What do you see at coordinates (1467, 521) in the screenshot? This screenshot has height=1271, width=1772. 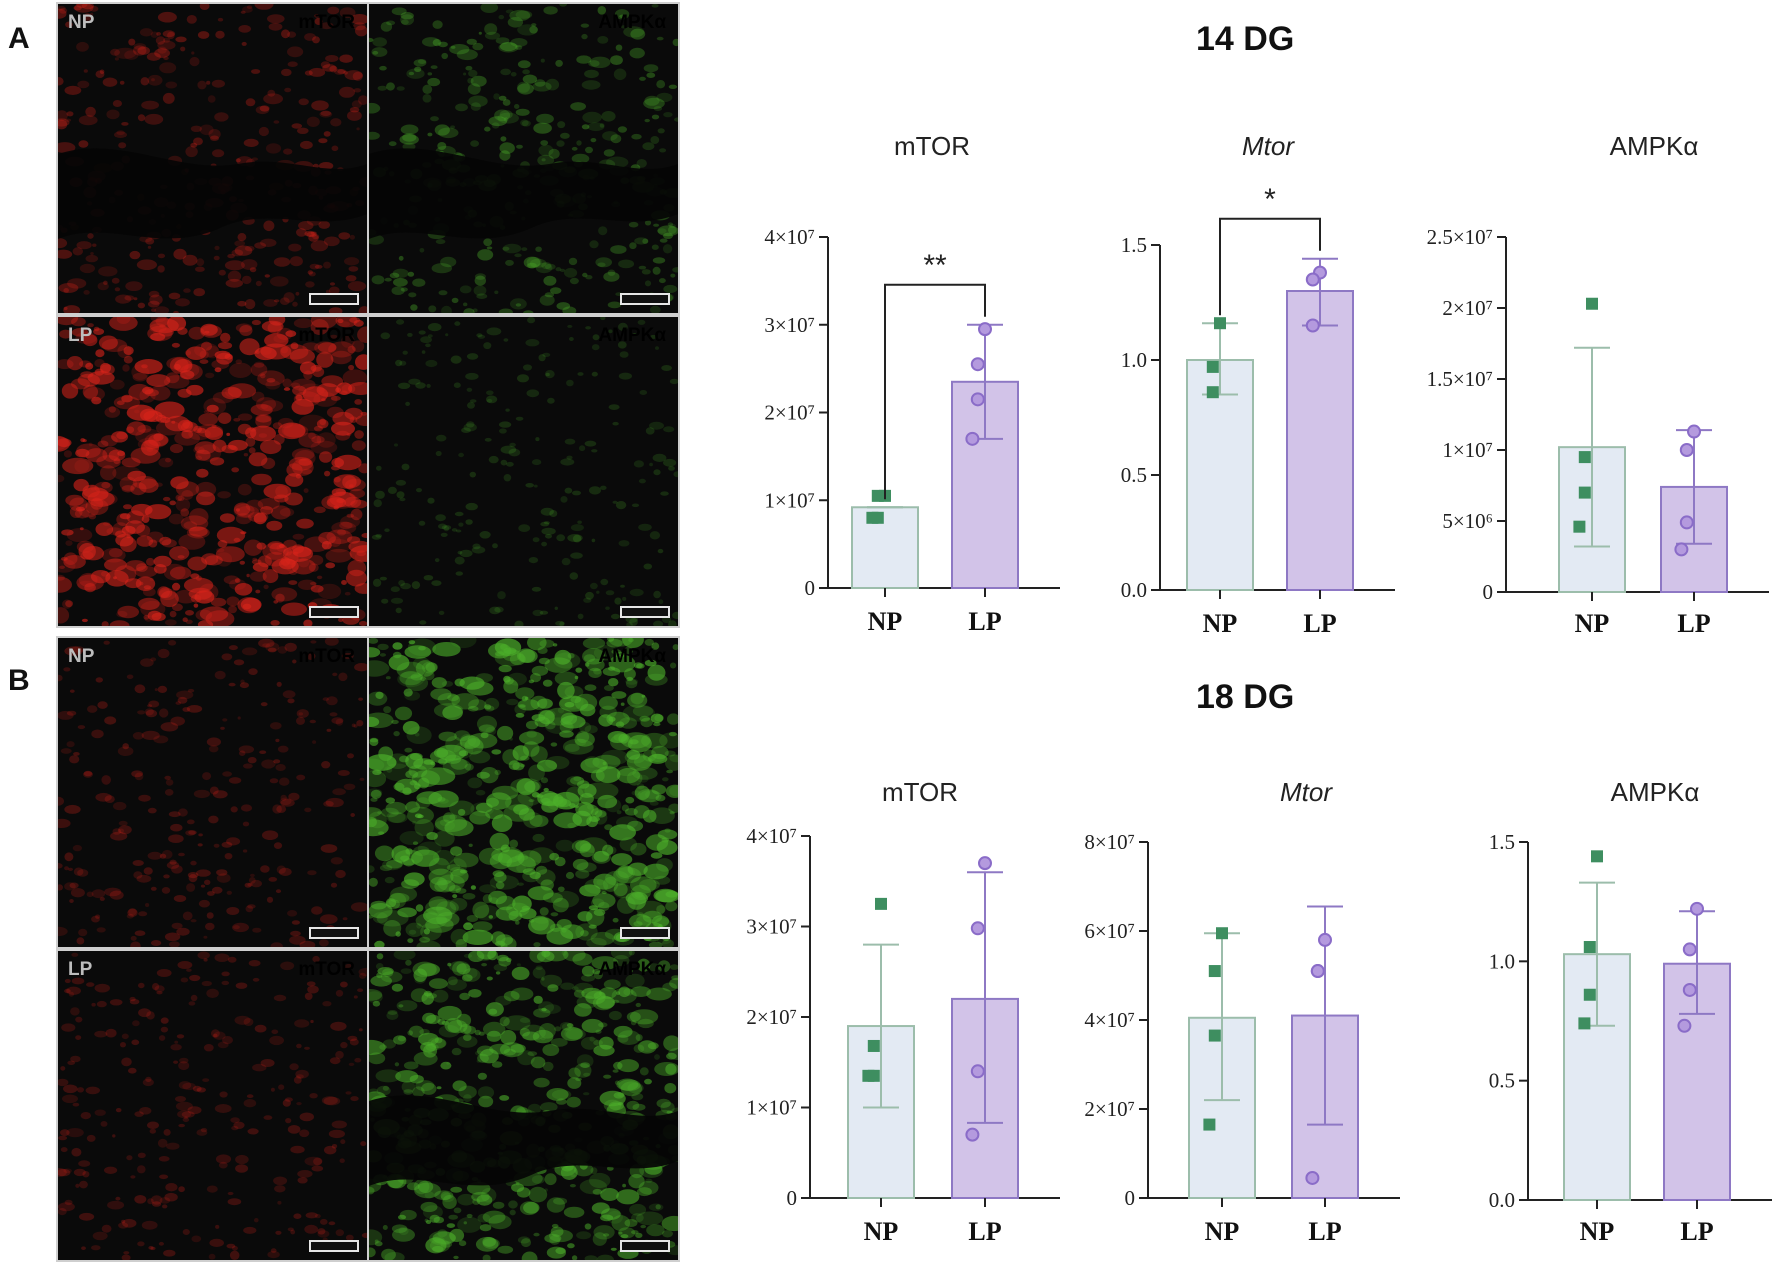 I see `y-tick-label: 5×10⁶` at bounding box center [1467, 521].